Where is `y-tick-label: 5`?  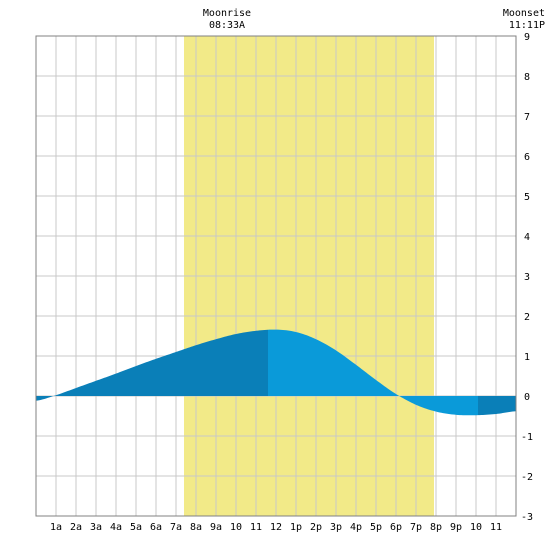
y-tick-label: 5 is located at coordinates (527, 197).